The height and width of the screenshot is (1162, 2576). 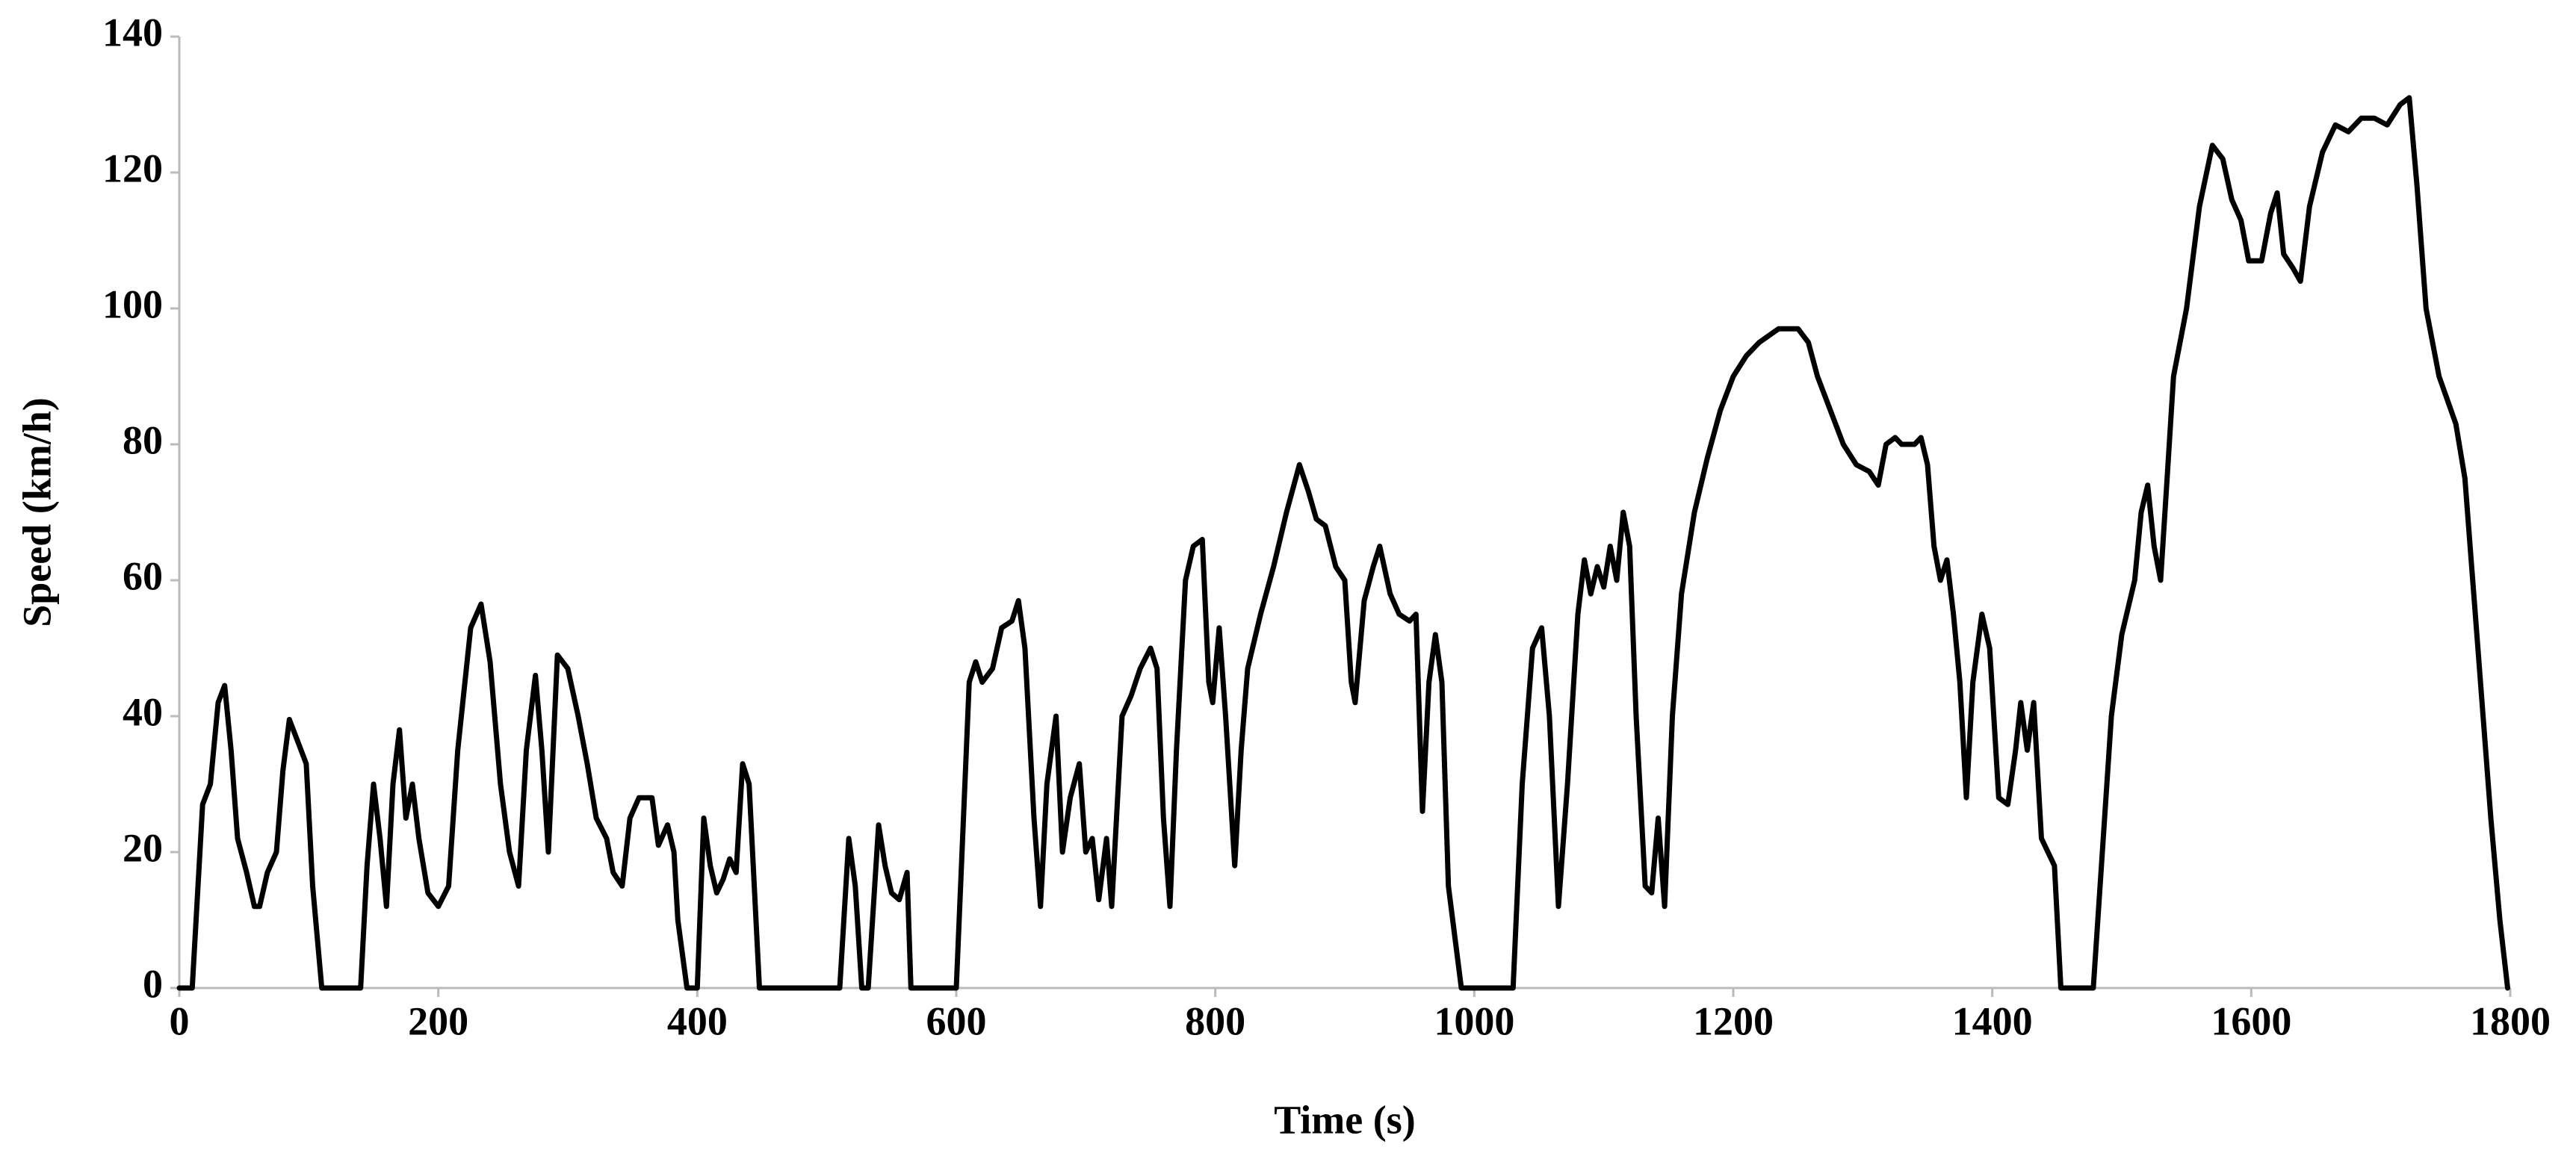 What do you see at coordinates (180, 1020) in the screenshot?
I see `x-tick-label: 0` at bounding box center [180, 1020].